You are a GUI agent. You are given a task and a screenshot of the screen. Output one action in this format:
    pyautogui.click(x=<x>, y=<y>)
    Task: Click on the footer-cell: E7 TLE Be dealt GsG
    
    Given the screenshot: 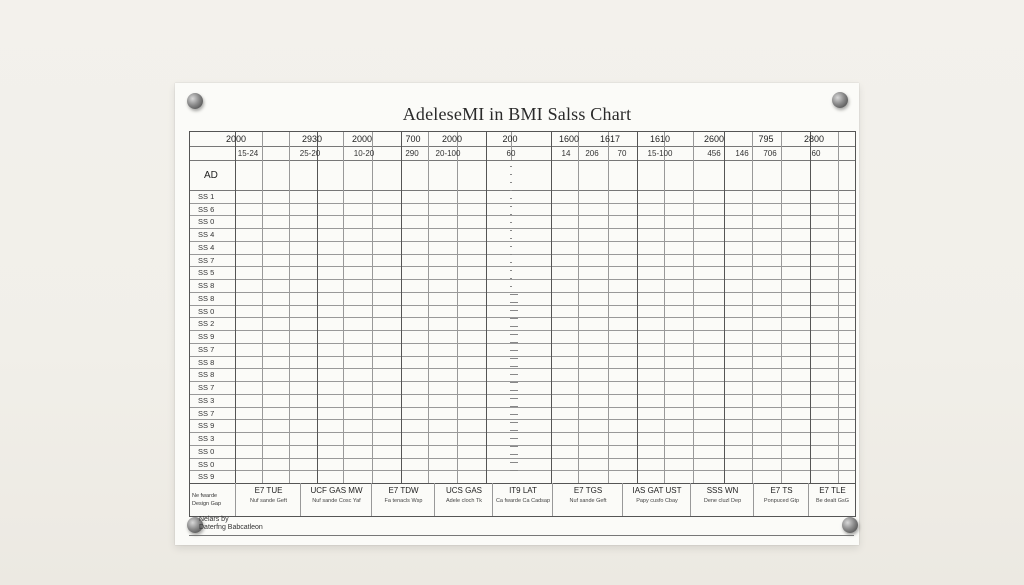 What is the action you would take?
    pyautogui.click(x=832, y=499)
    